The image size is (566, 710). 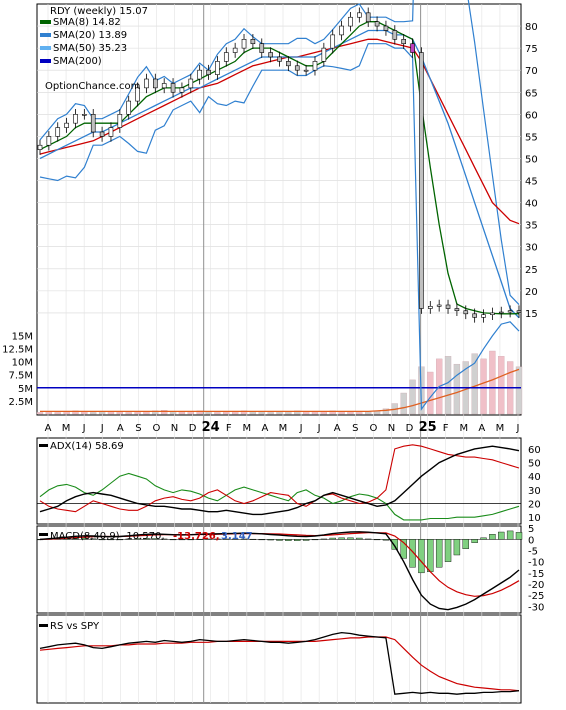 I want to click on month-tick-label: A, so click(x=48, y=428).